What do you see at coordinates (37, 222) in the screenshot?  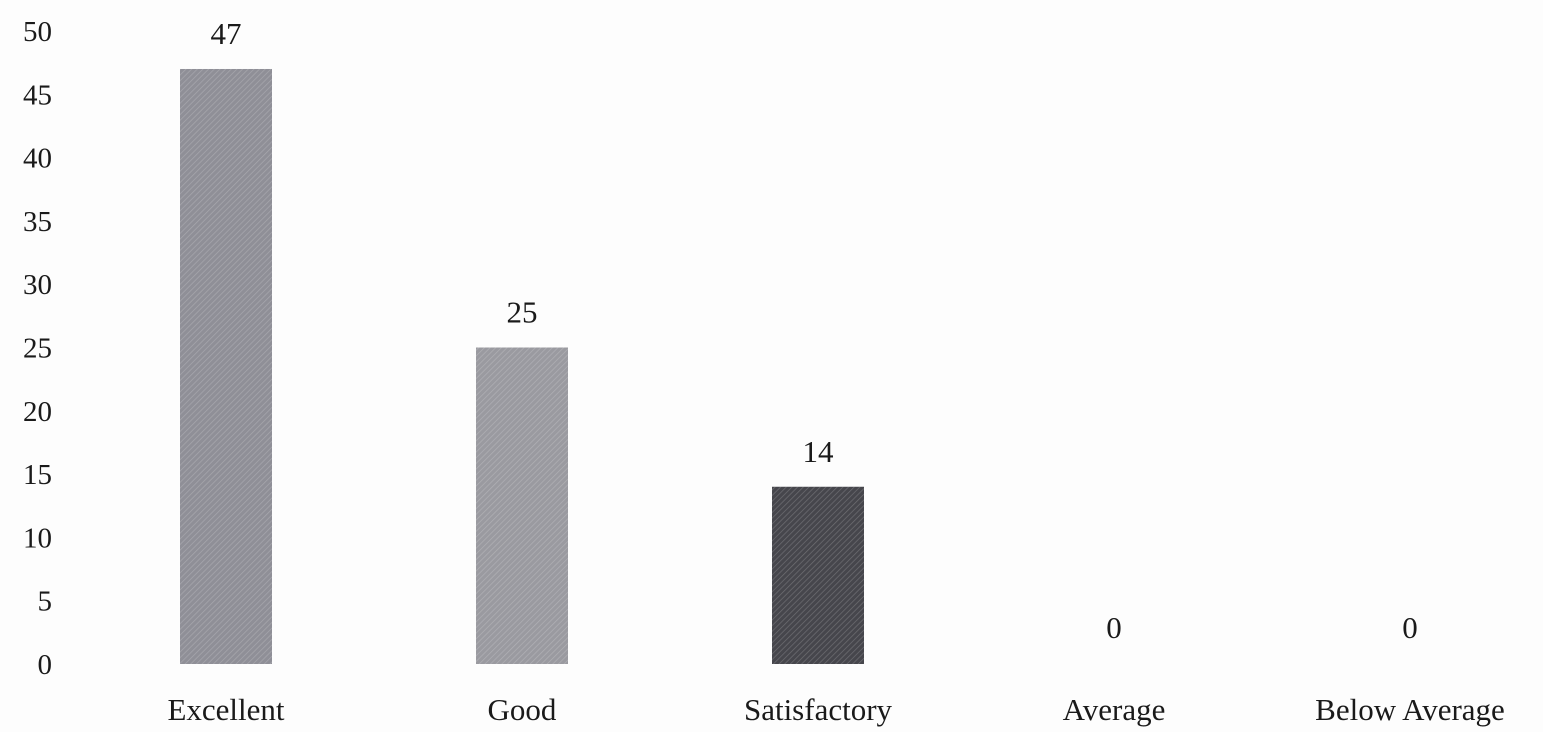 I see `y-tick-label: 35` at bounding box center [37, 222].